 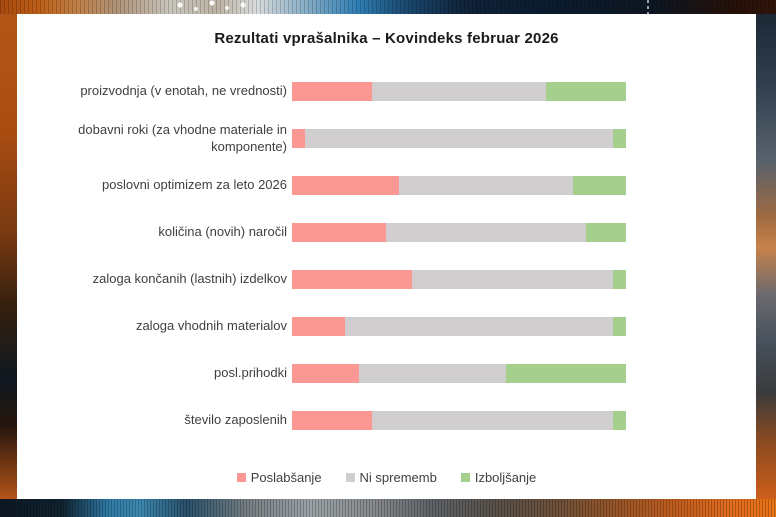 I want to click on legend-item: Izboljšanje, so click(x=498, y=477).